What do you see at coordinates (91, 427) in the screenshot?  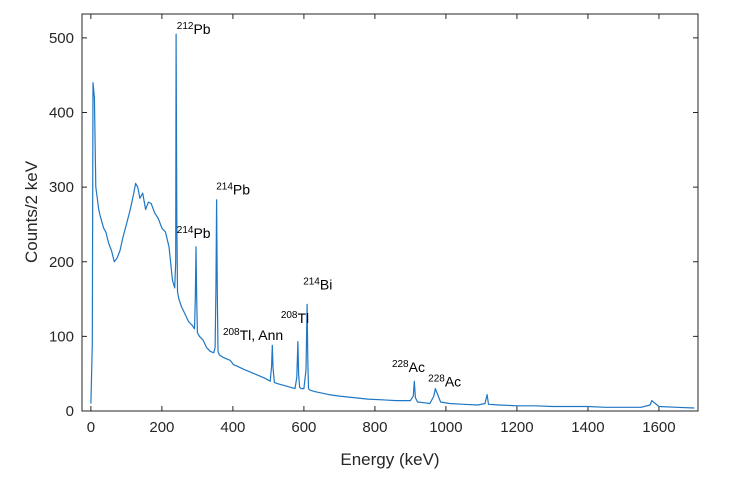 I see `x-tick-label: 0` at bounding box center [91, 427].